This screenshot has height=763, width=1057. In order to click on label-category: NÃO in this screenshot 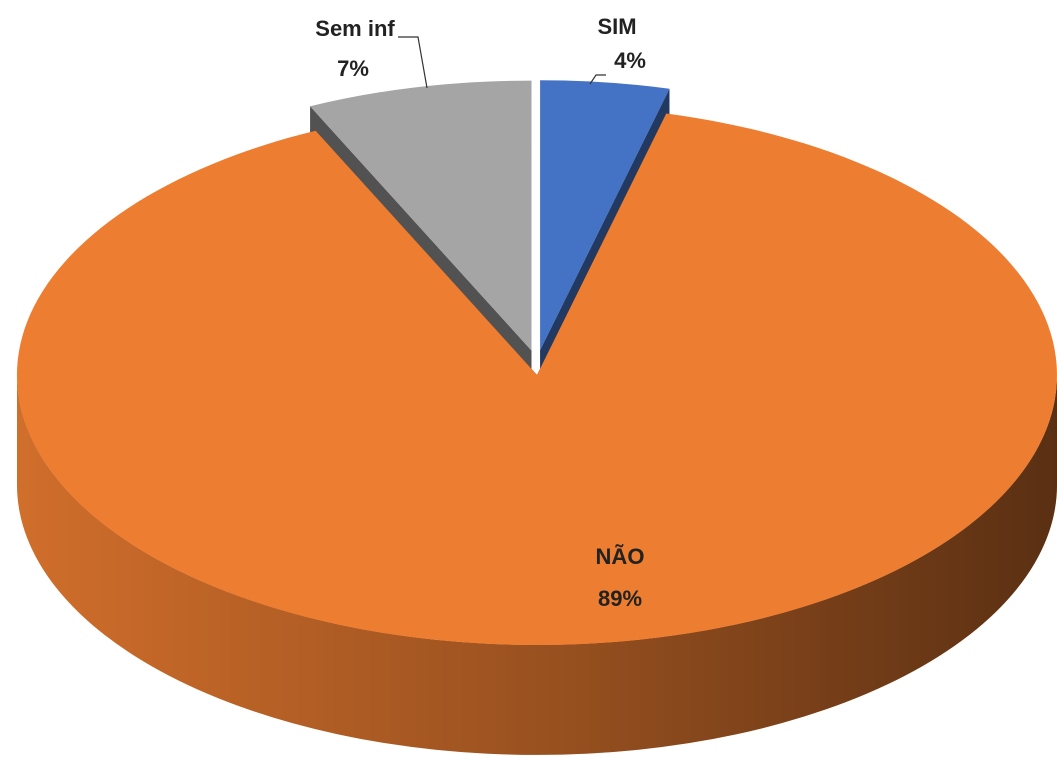, I will do `click(620, 556)`.